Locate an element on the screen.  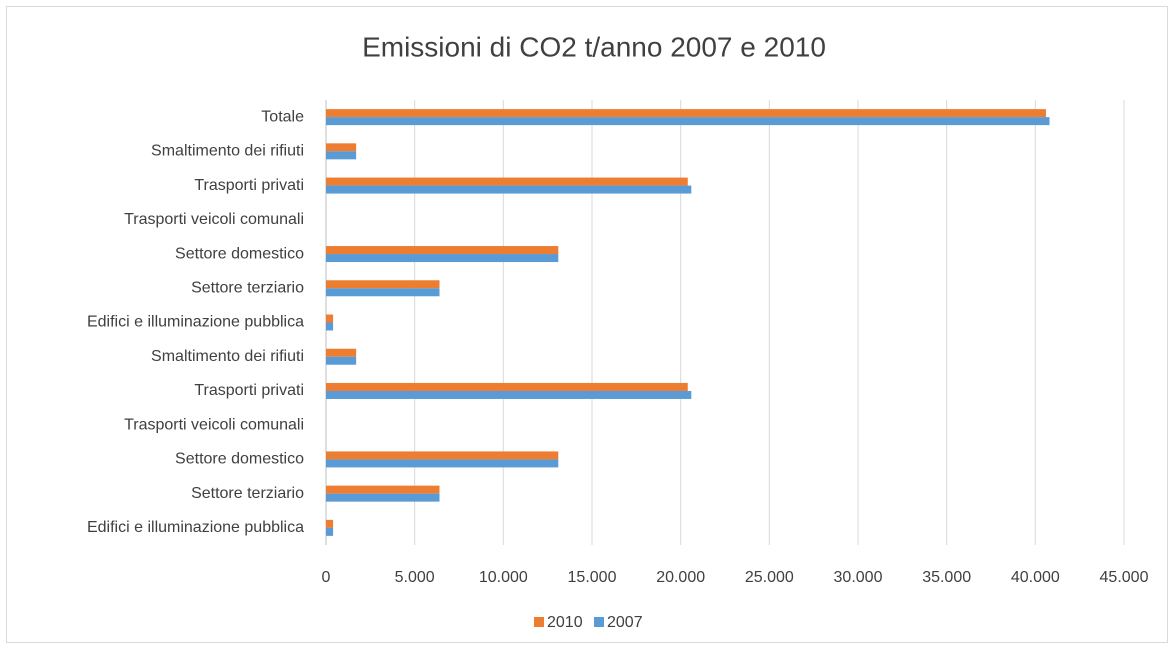
x-tick-label: 20.000 is located at coordinates (680, 577).